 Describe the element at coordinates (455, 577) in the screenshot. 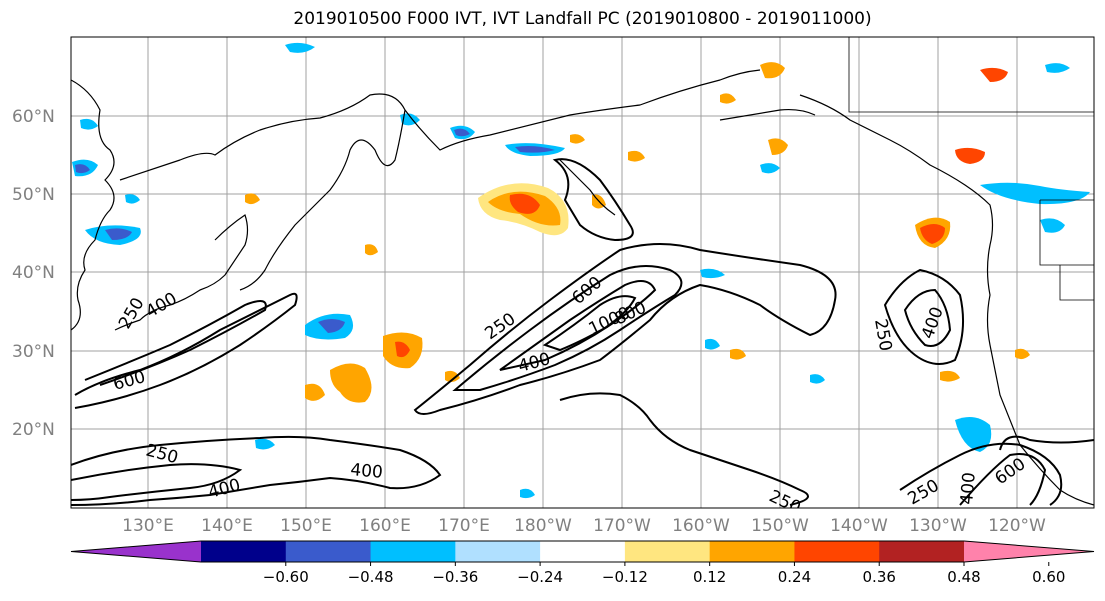

I see `colorbar-tick-label: −0.36` at that location.